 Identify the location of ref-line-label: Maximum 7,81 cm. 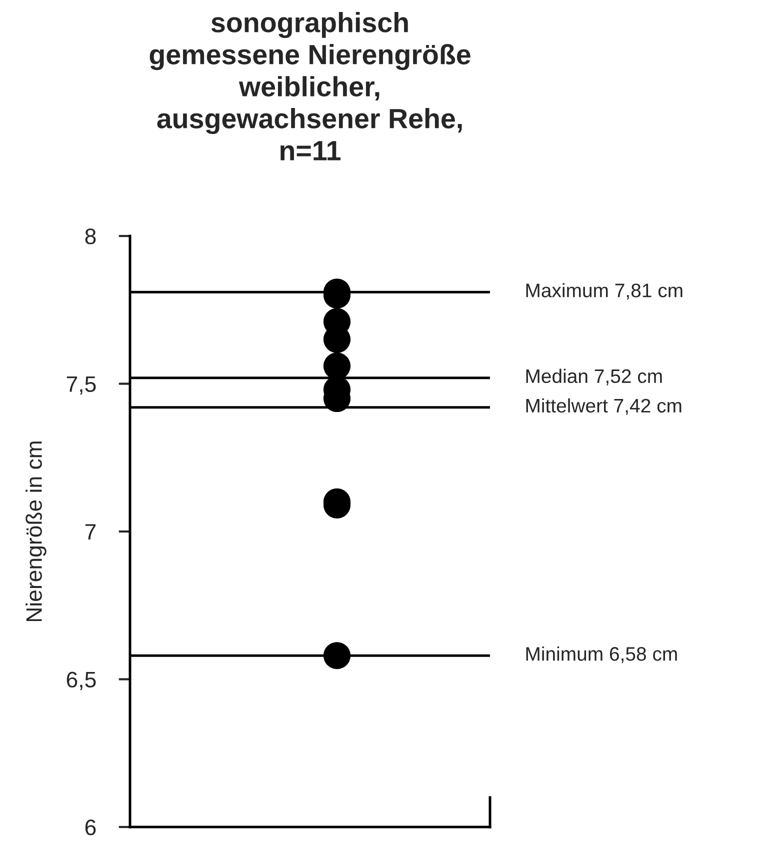
(604, 291).